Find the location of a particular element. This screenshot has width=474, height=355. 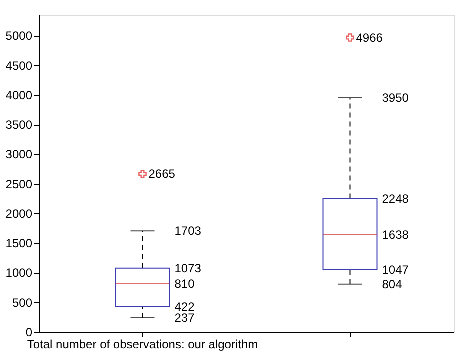

annotation: 4966 is located at coordinates (370, 37).